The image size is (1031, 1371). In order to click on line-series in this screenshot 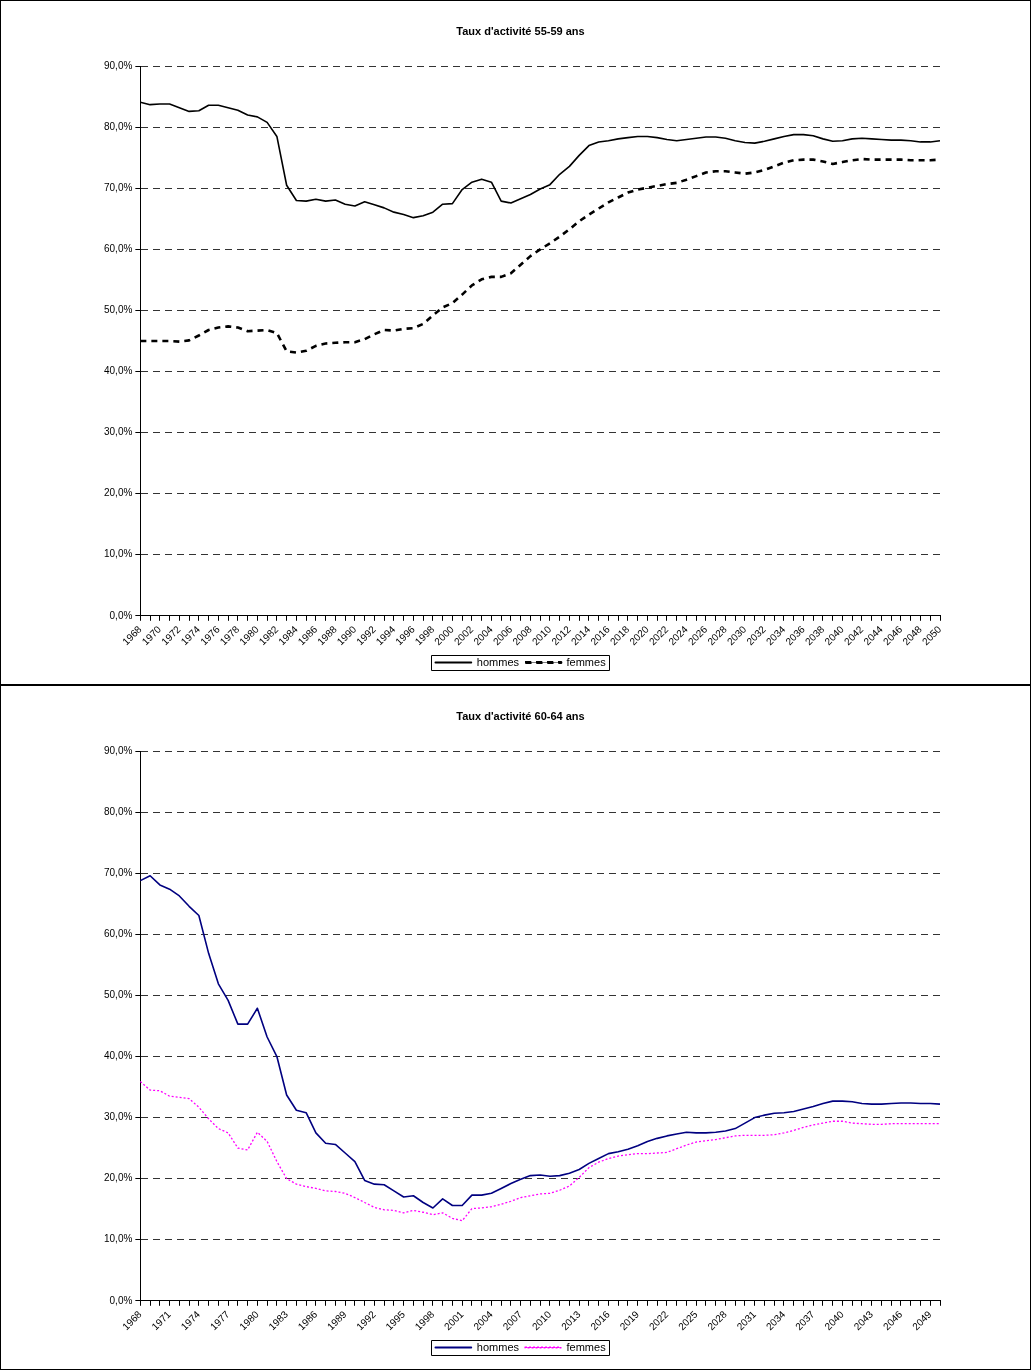, I will do `click(540, 1151)`.